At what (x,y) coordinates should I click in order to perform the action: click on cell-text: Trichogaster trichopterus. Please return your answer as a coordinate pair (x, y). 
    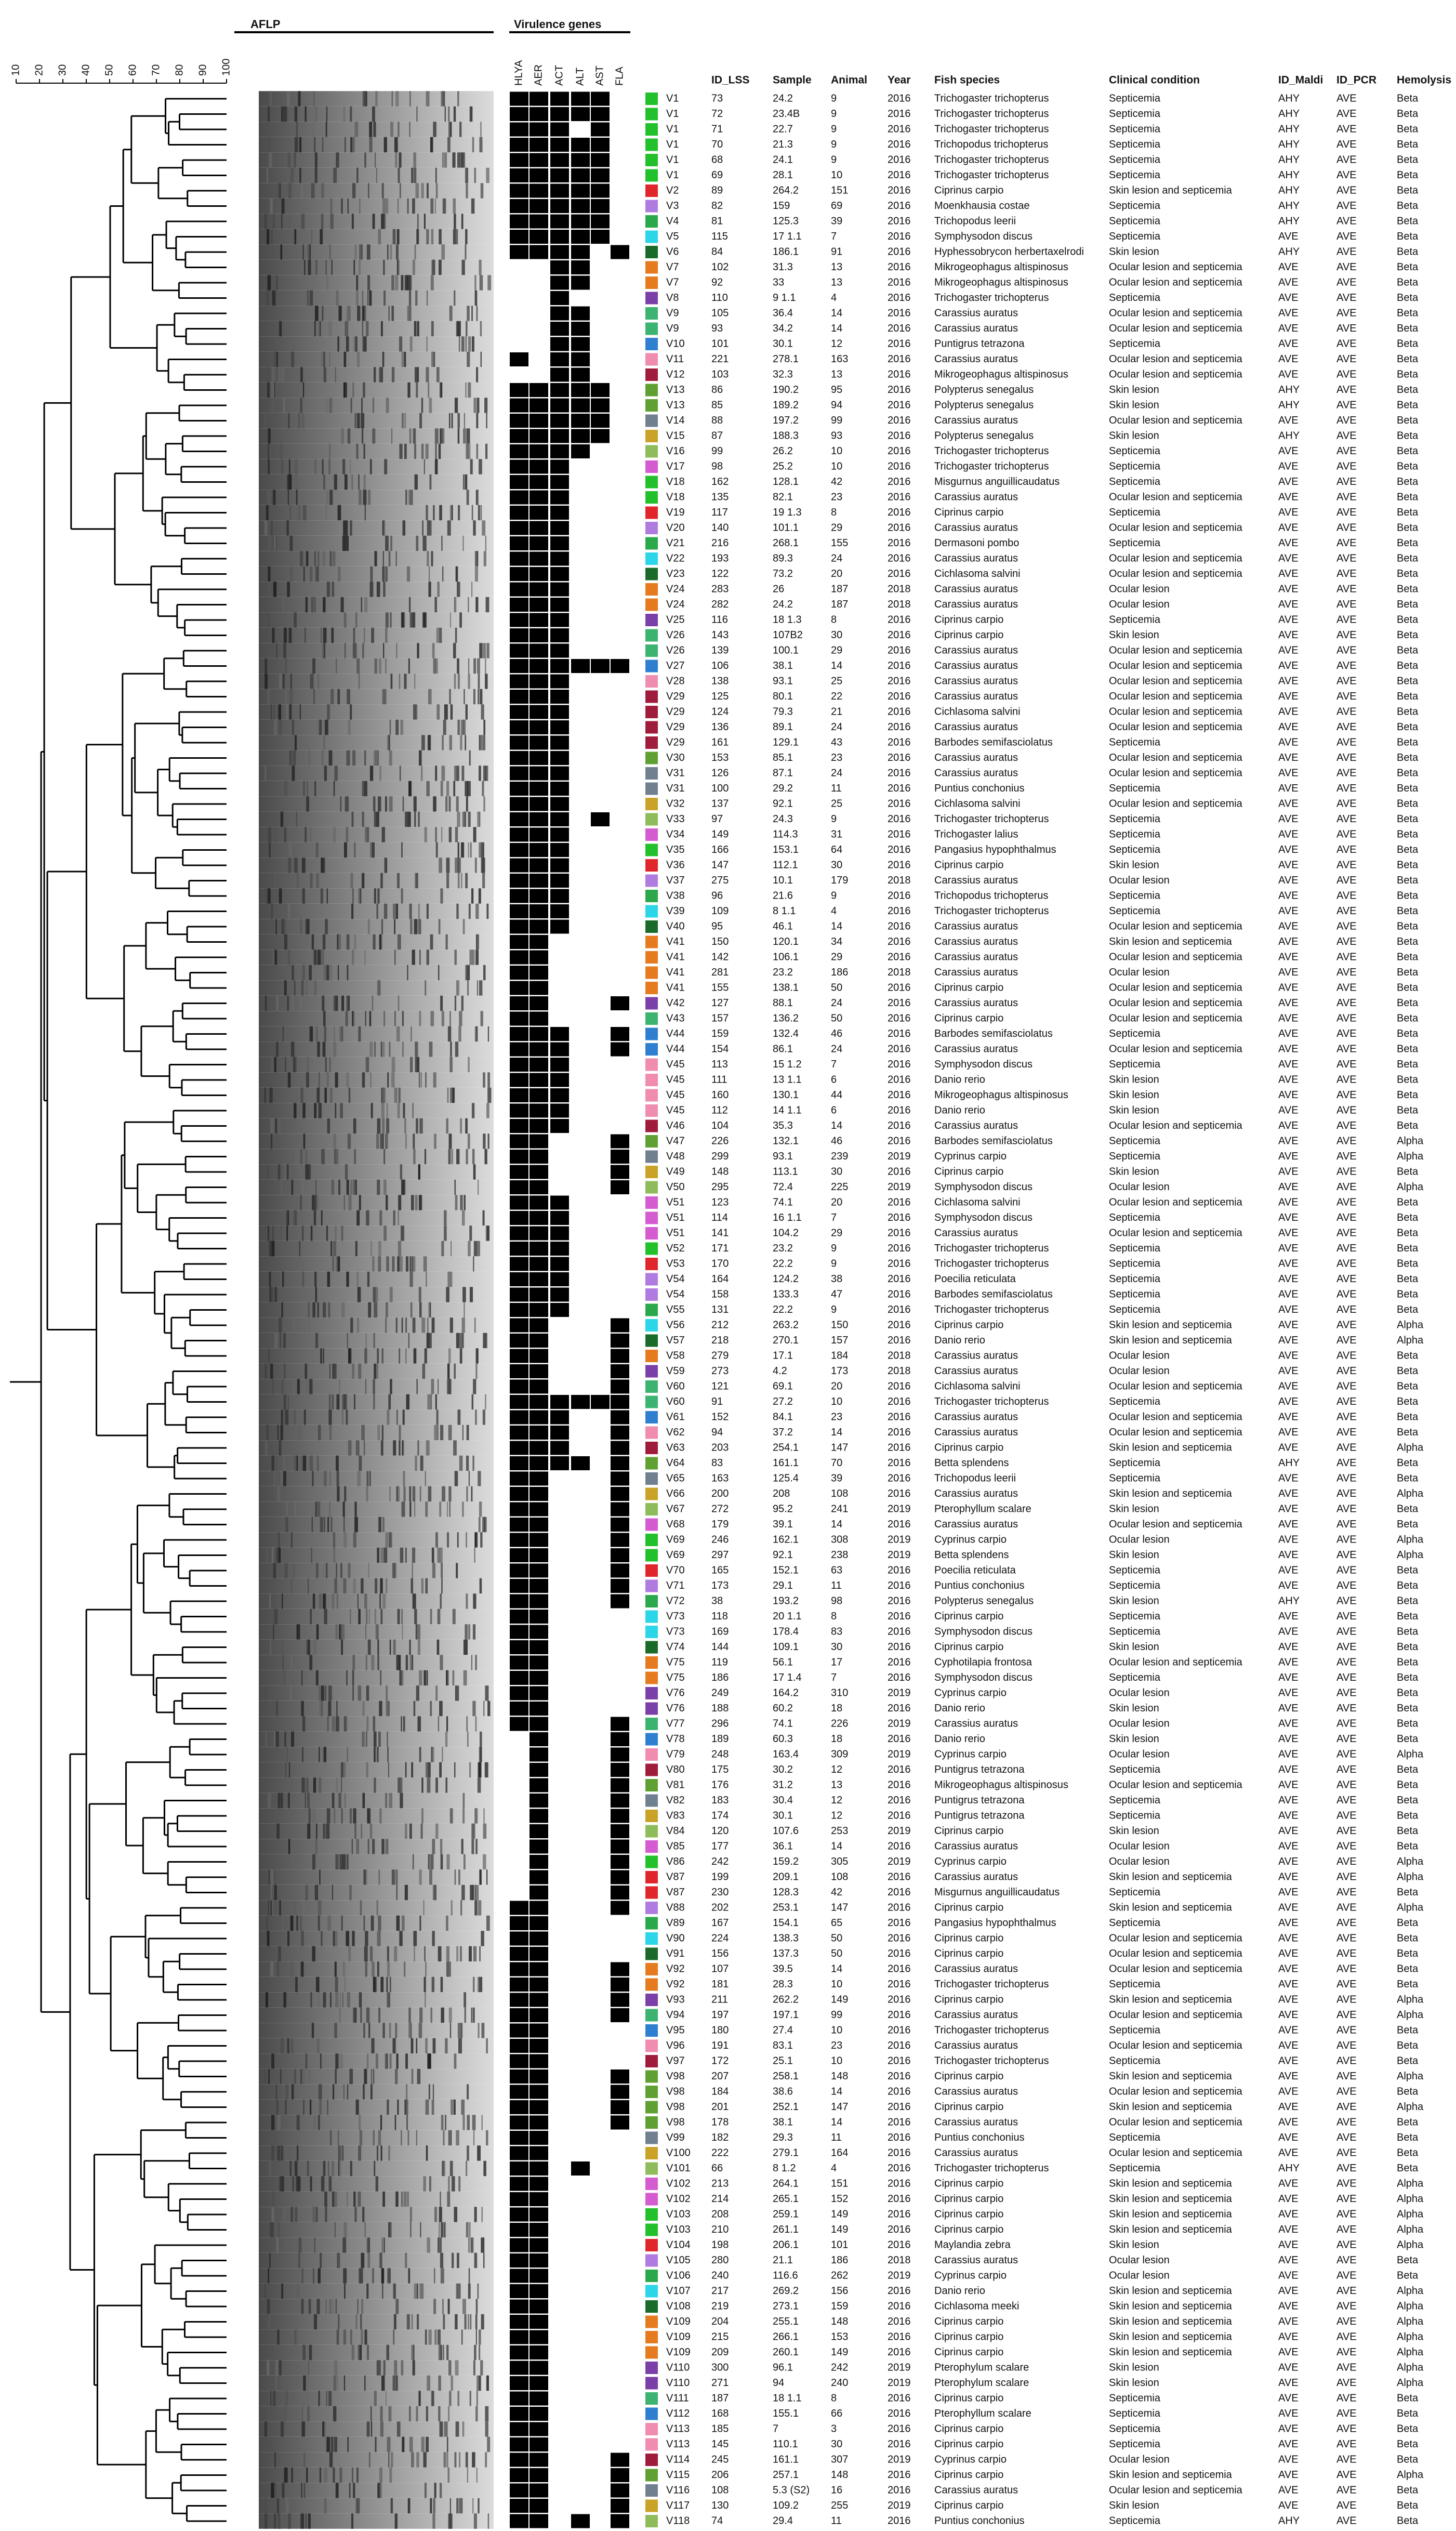
    Looking at the image, I should click on (991, 129).